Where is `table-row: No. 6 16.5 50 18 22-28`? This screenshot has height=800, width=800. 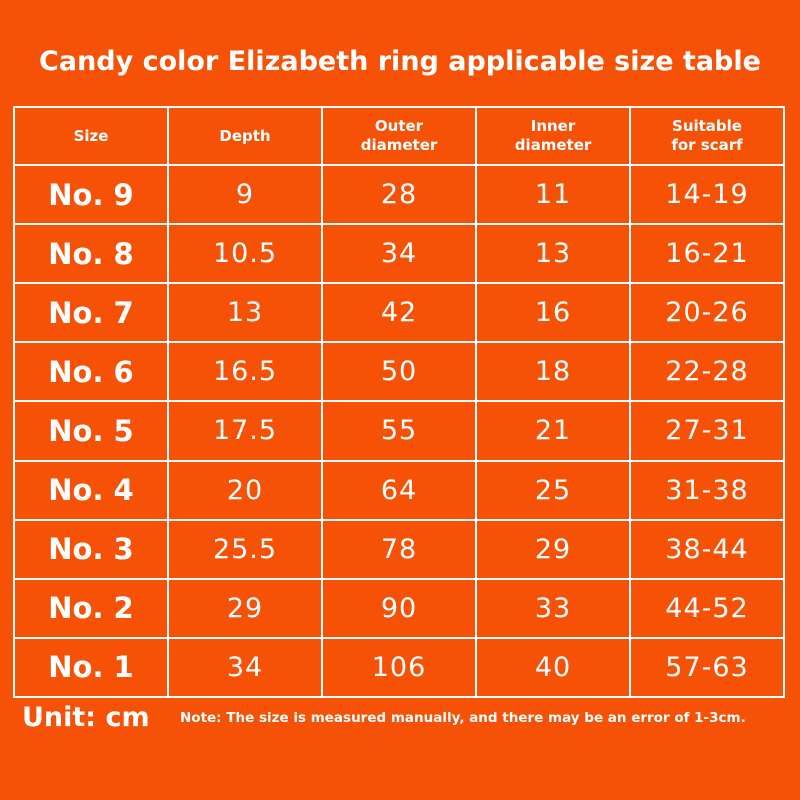
table-row: No. 6 16.5 50 18 22-28 is located at coordinates (399, 372).